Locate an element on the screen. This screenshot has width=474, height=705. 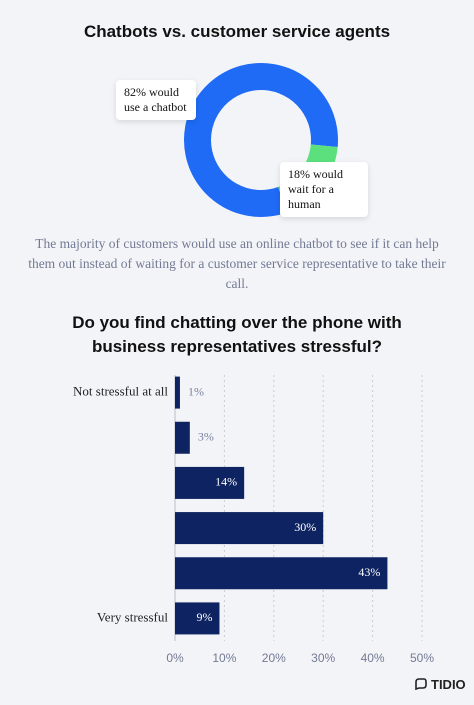
x-tick-label: 50% is located at coordinates (422, 658).